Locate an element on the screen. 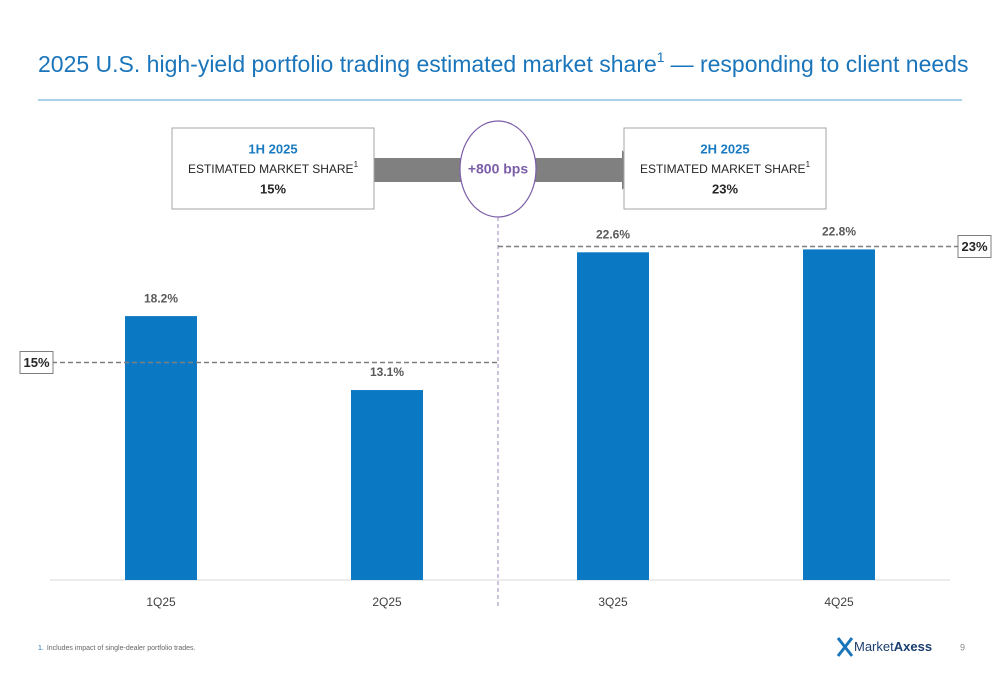  change-label: +800 bps is located at coordinates (498, 169).